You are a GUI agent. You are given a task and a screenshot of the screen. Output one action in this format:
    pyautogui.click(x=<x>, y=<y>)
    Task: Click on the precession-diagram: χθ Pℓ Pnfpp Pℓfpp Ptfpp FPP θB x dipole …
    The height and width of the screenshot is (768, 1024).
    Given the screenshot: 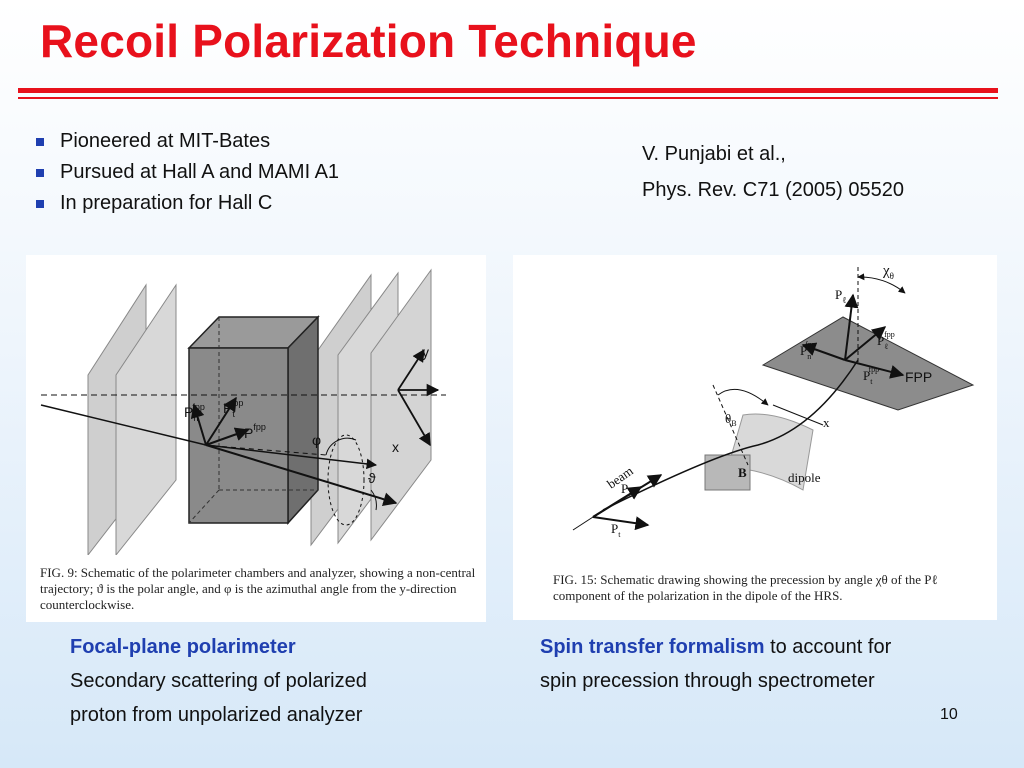 What is the action you would take?
    pyautogui.click(x=773, y=401)
    